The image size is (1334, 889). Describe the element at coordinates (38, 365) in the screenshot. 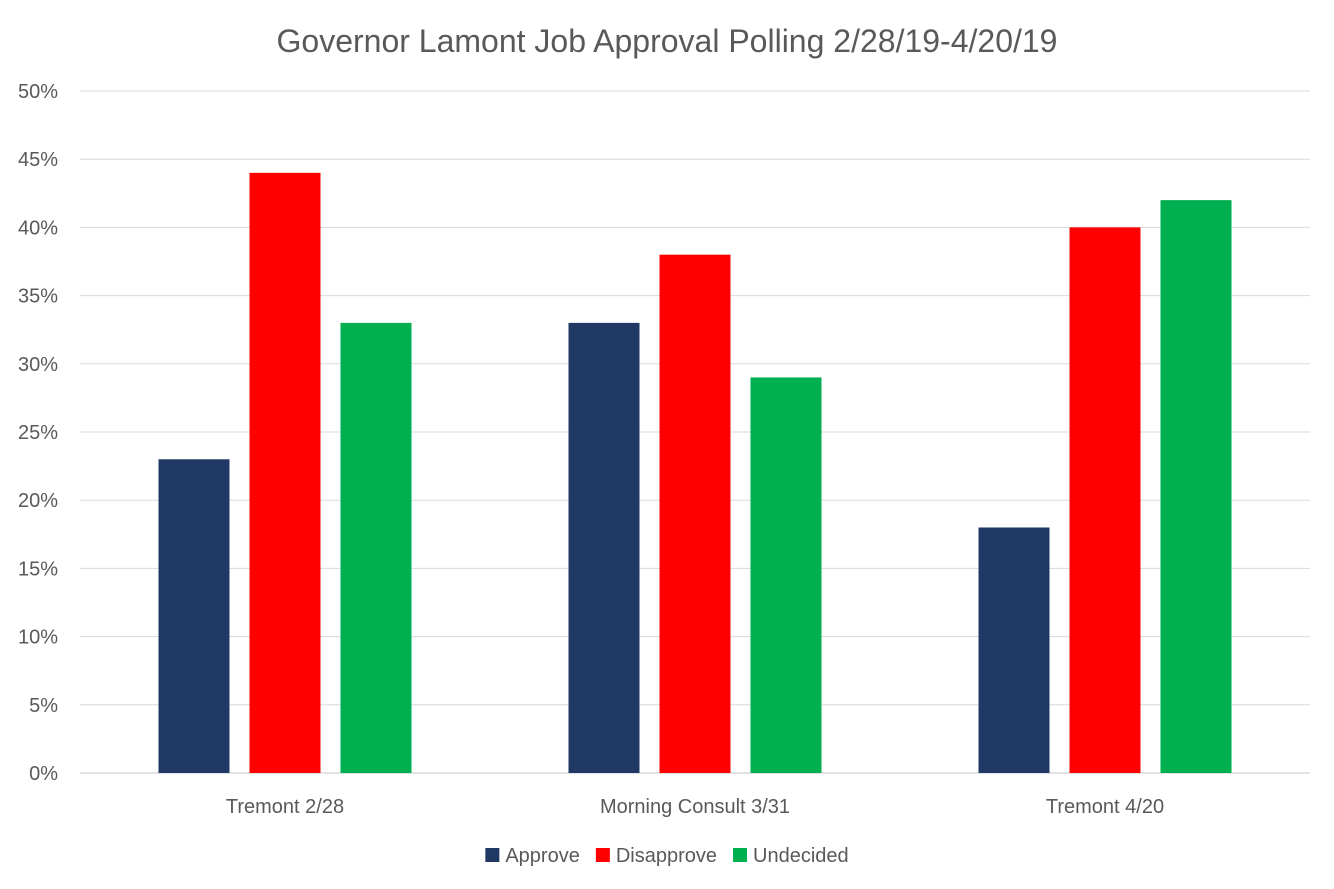

I see `y-tick-label: 30%` at that location.